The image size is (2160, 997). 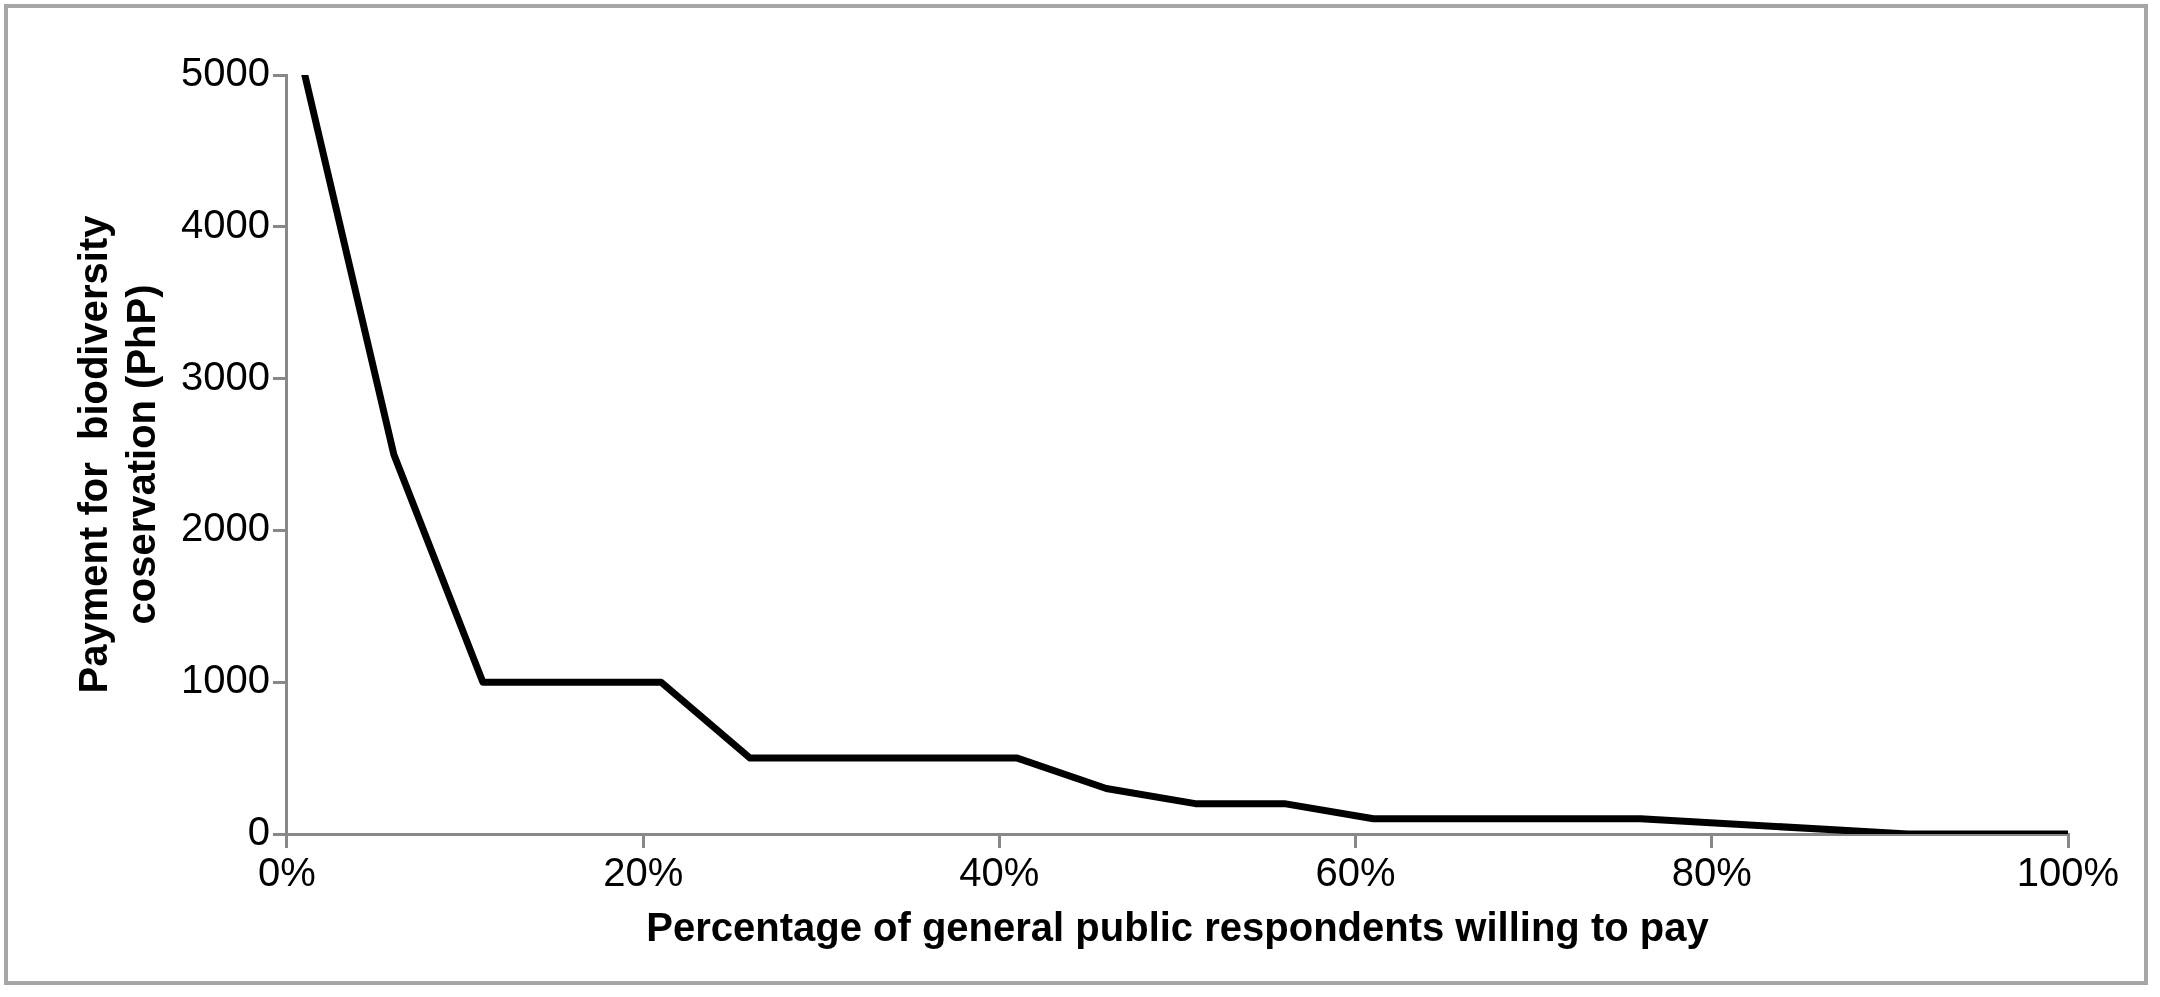 I want to click on y-tick-label: 1000, so click(x=225, y=679).